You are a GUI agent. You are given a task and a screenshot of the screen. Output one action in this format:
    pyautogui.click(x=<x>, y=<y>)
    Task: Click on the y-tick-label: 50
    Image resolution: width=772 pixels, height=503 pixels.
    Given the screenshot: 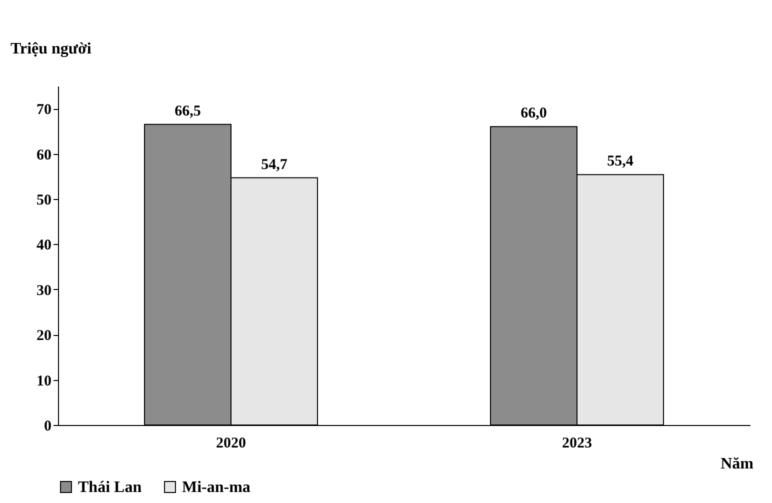 What is the action you would take?
    pyautogui.click(x=44, y=200)
    